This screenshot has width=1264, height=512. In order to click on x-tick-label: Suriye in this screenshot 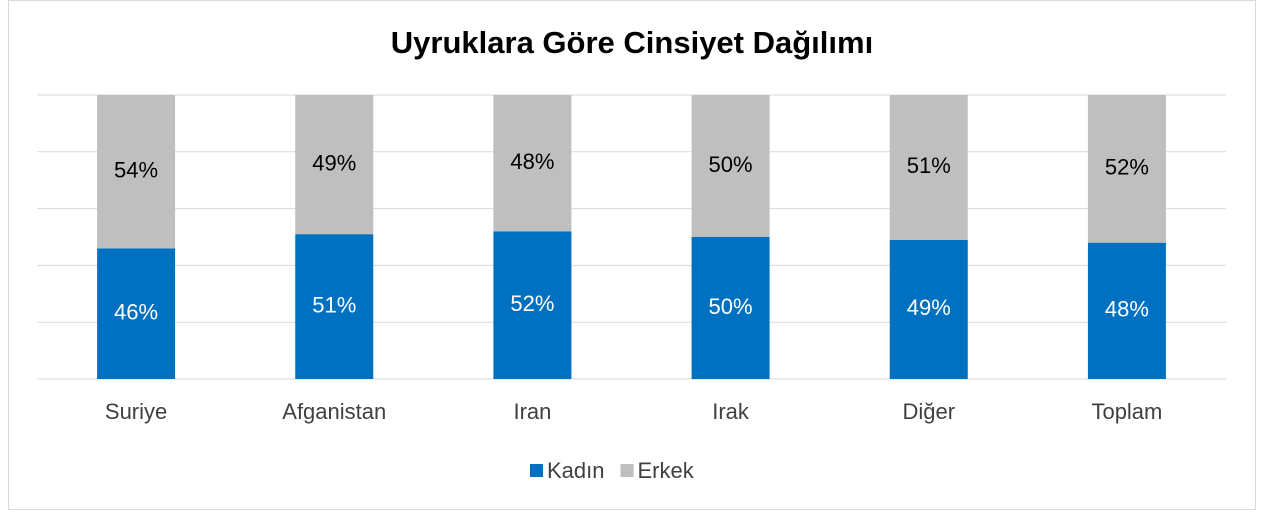, I will do `click(136, 411)`.